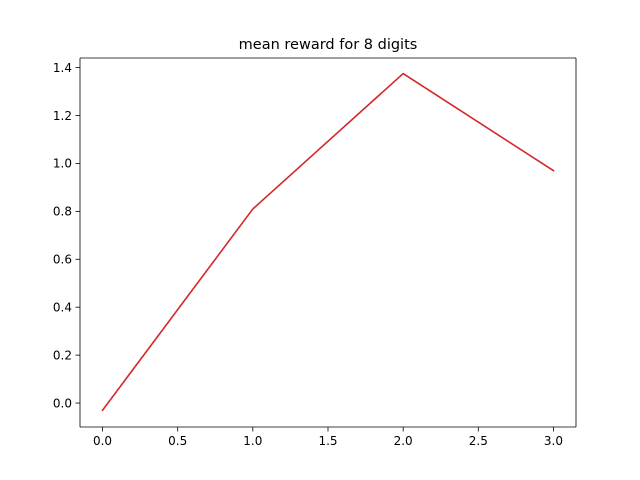  What do you see at coordinates (62, 164) in the screenshot?
I see `y-tick-label: 1.0` at bounding box center [62, 164].